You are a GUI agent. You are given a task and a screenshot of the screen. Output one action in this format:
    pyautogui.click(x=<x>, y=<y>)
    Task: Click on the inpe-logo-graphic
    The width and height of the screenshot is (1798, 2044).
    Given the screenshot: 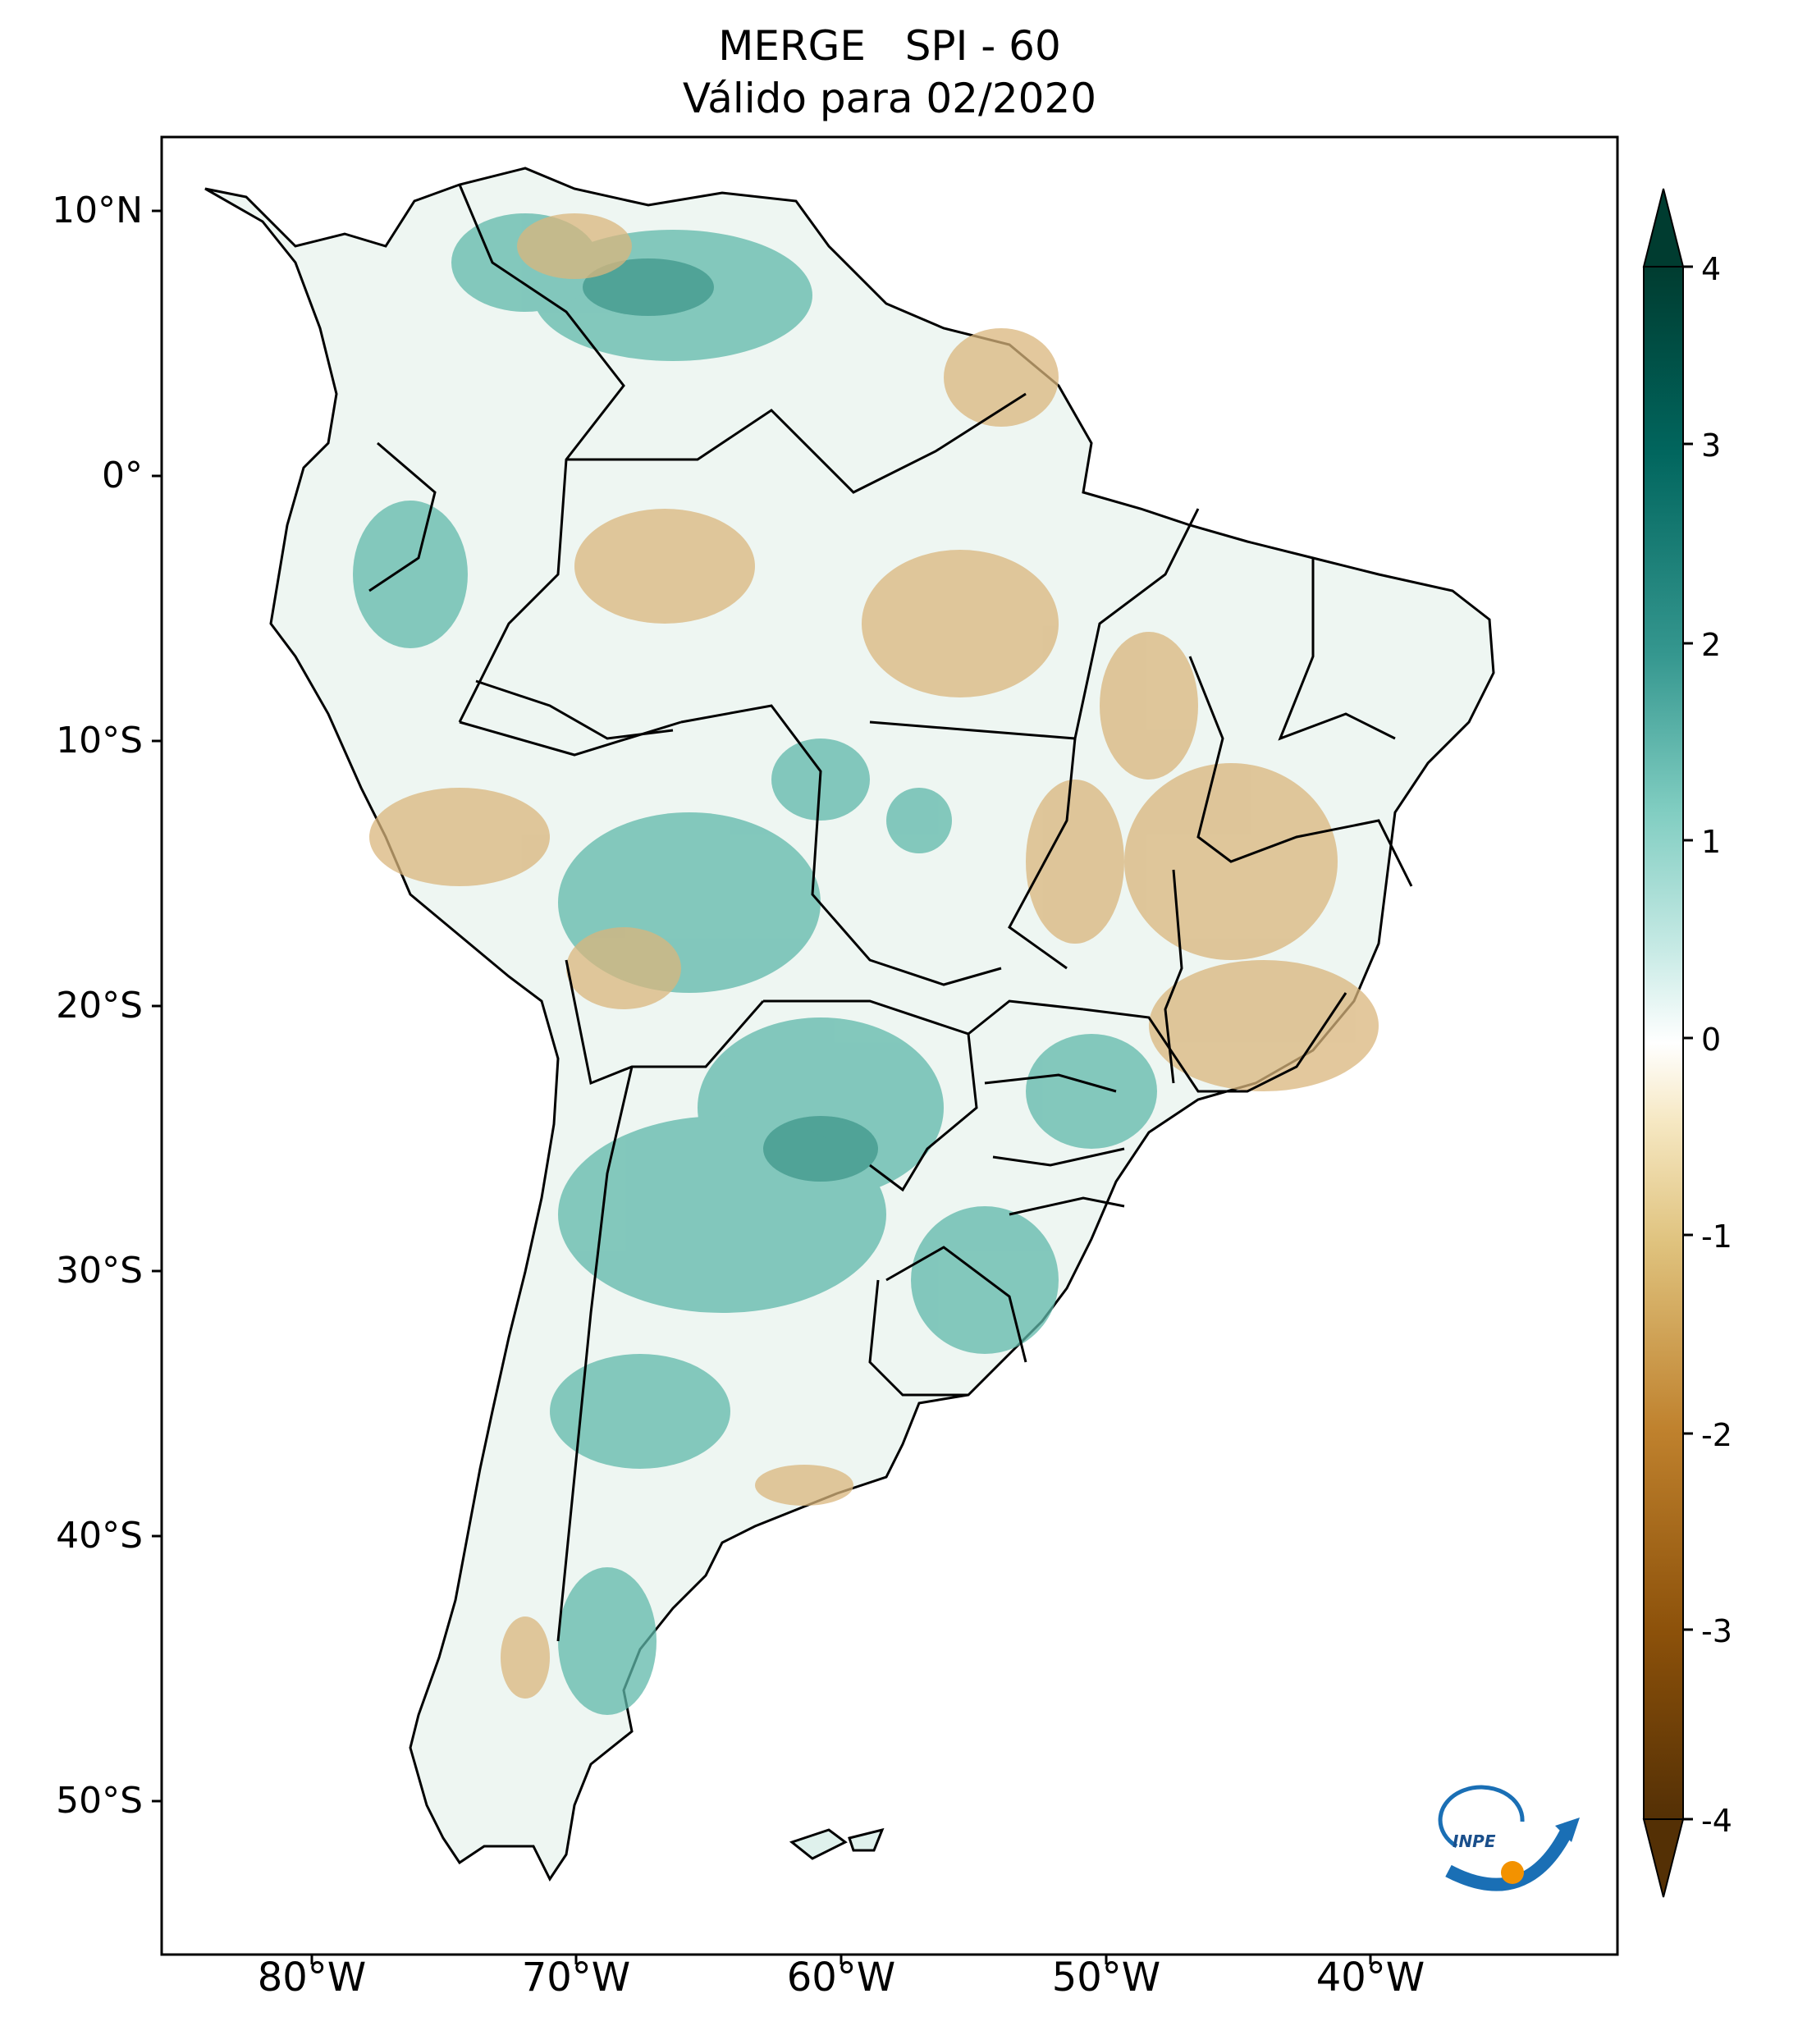 What is the action you would take?
    pyautogui.click(x=1509, y=1838)
    